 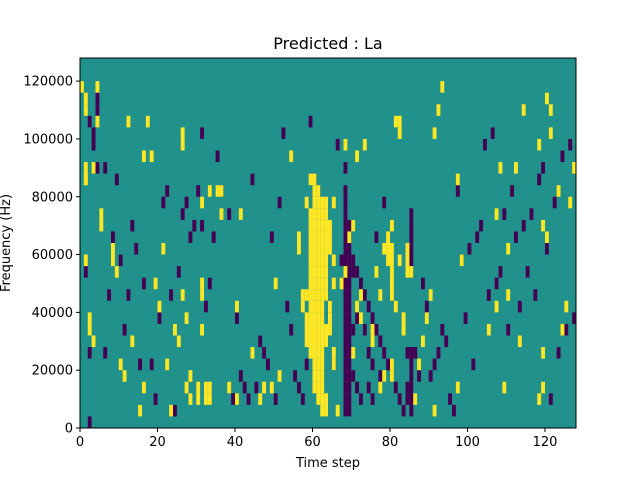 What do you see at coordinates (52, 255) in the screenshot?
I see `y-tick-label: 60000` at bounding box center [52, 255].